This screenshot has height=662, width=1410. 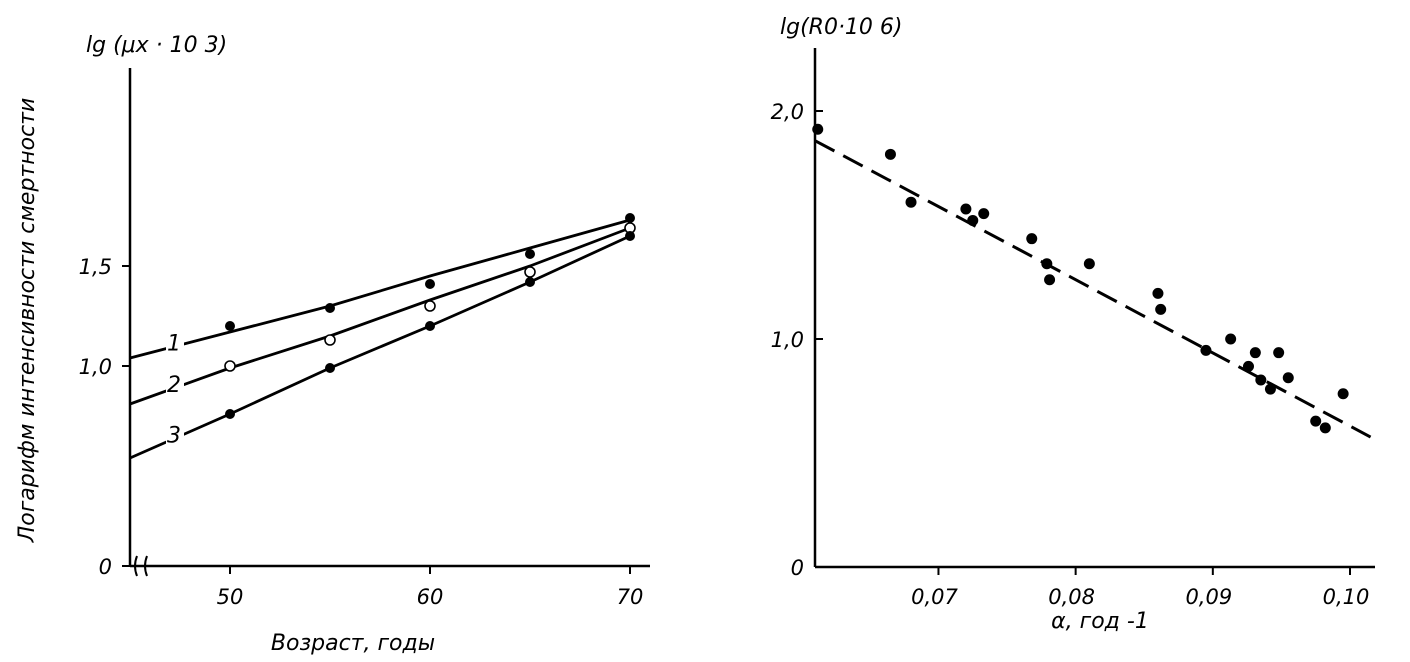 What do you see at coordinates (787, 112) in the screenshot?
I see `right-y-tick-label: 2,0` at bounding box center [787, 112].